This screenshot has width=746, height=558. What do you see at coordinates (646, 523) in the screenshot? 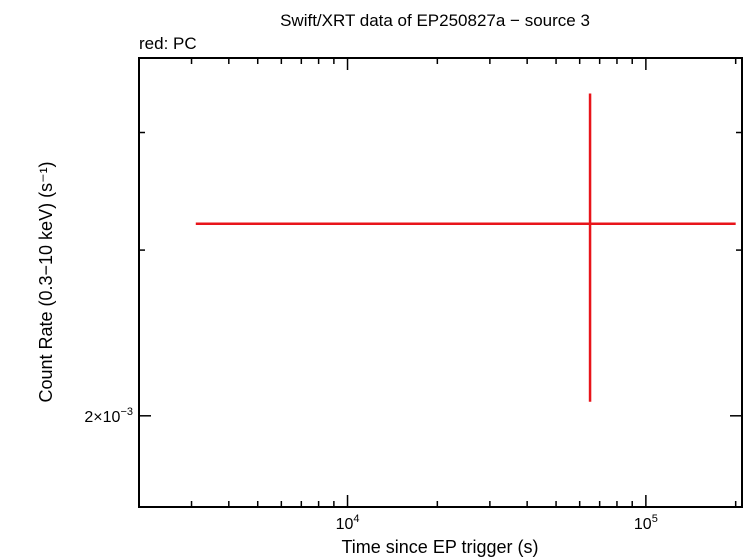
I see `x-tick-label: 10⁵` at bounding box center [646, 523].